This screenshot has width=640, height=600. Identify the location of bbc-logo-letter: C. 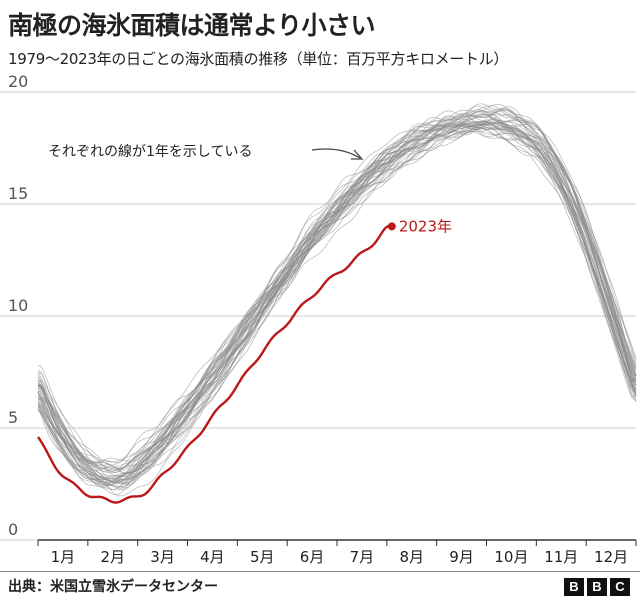
(620, 587).